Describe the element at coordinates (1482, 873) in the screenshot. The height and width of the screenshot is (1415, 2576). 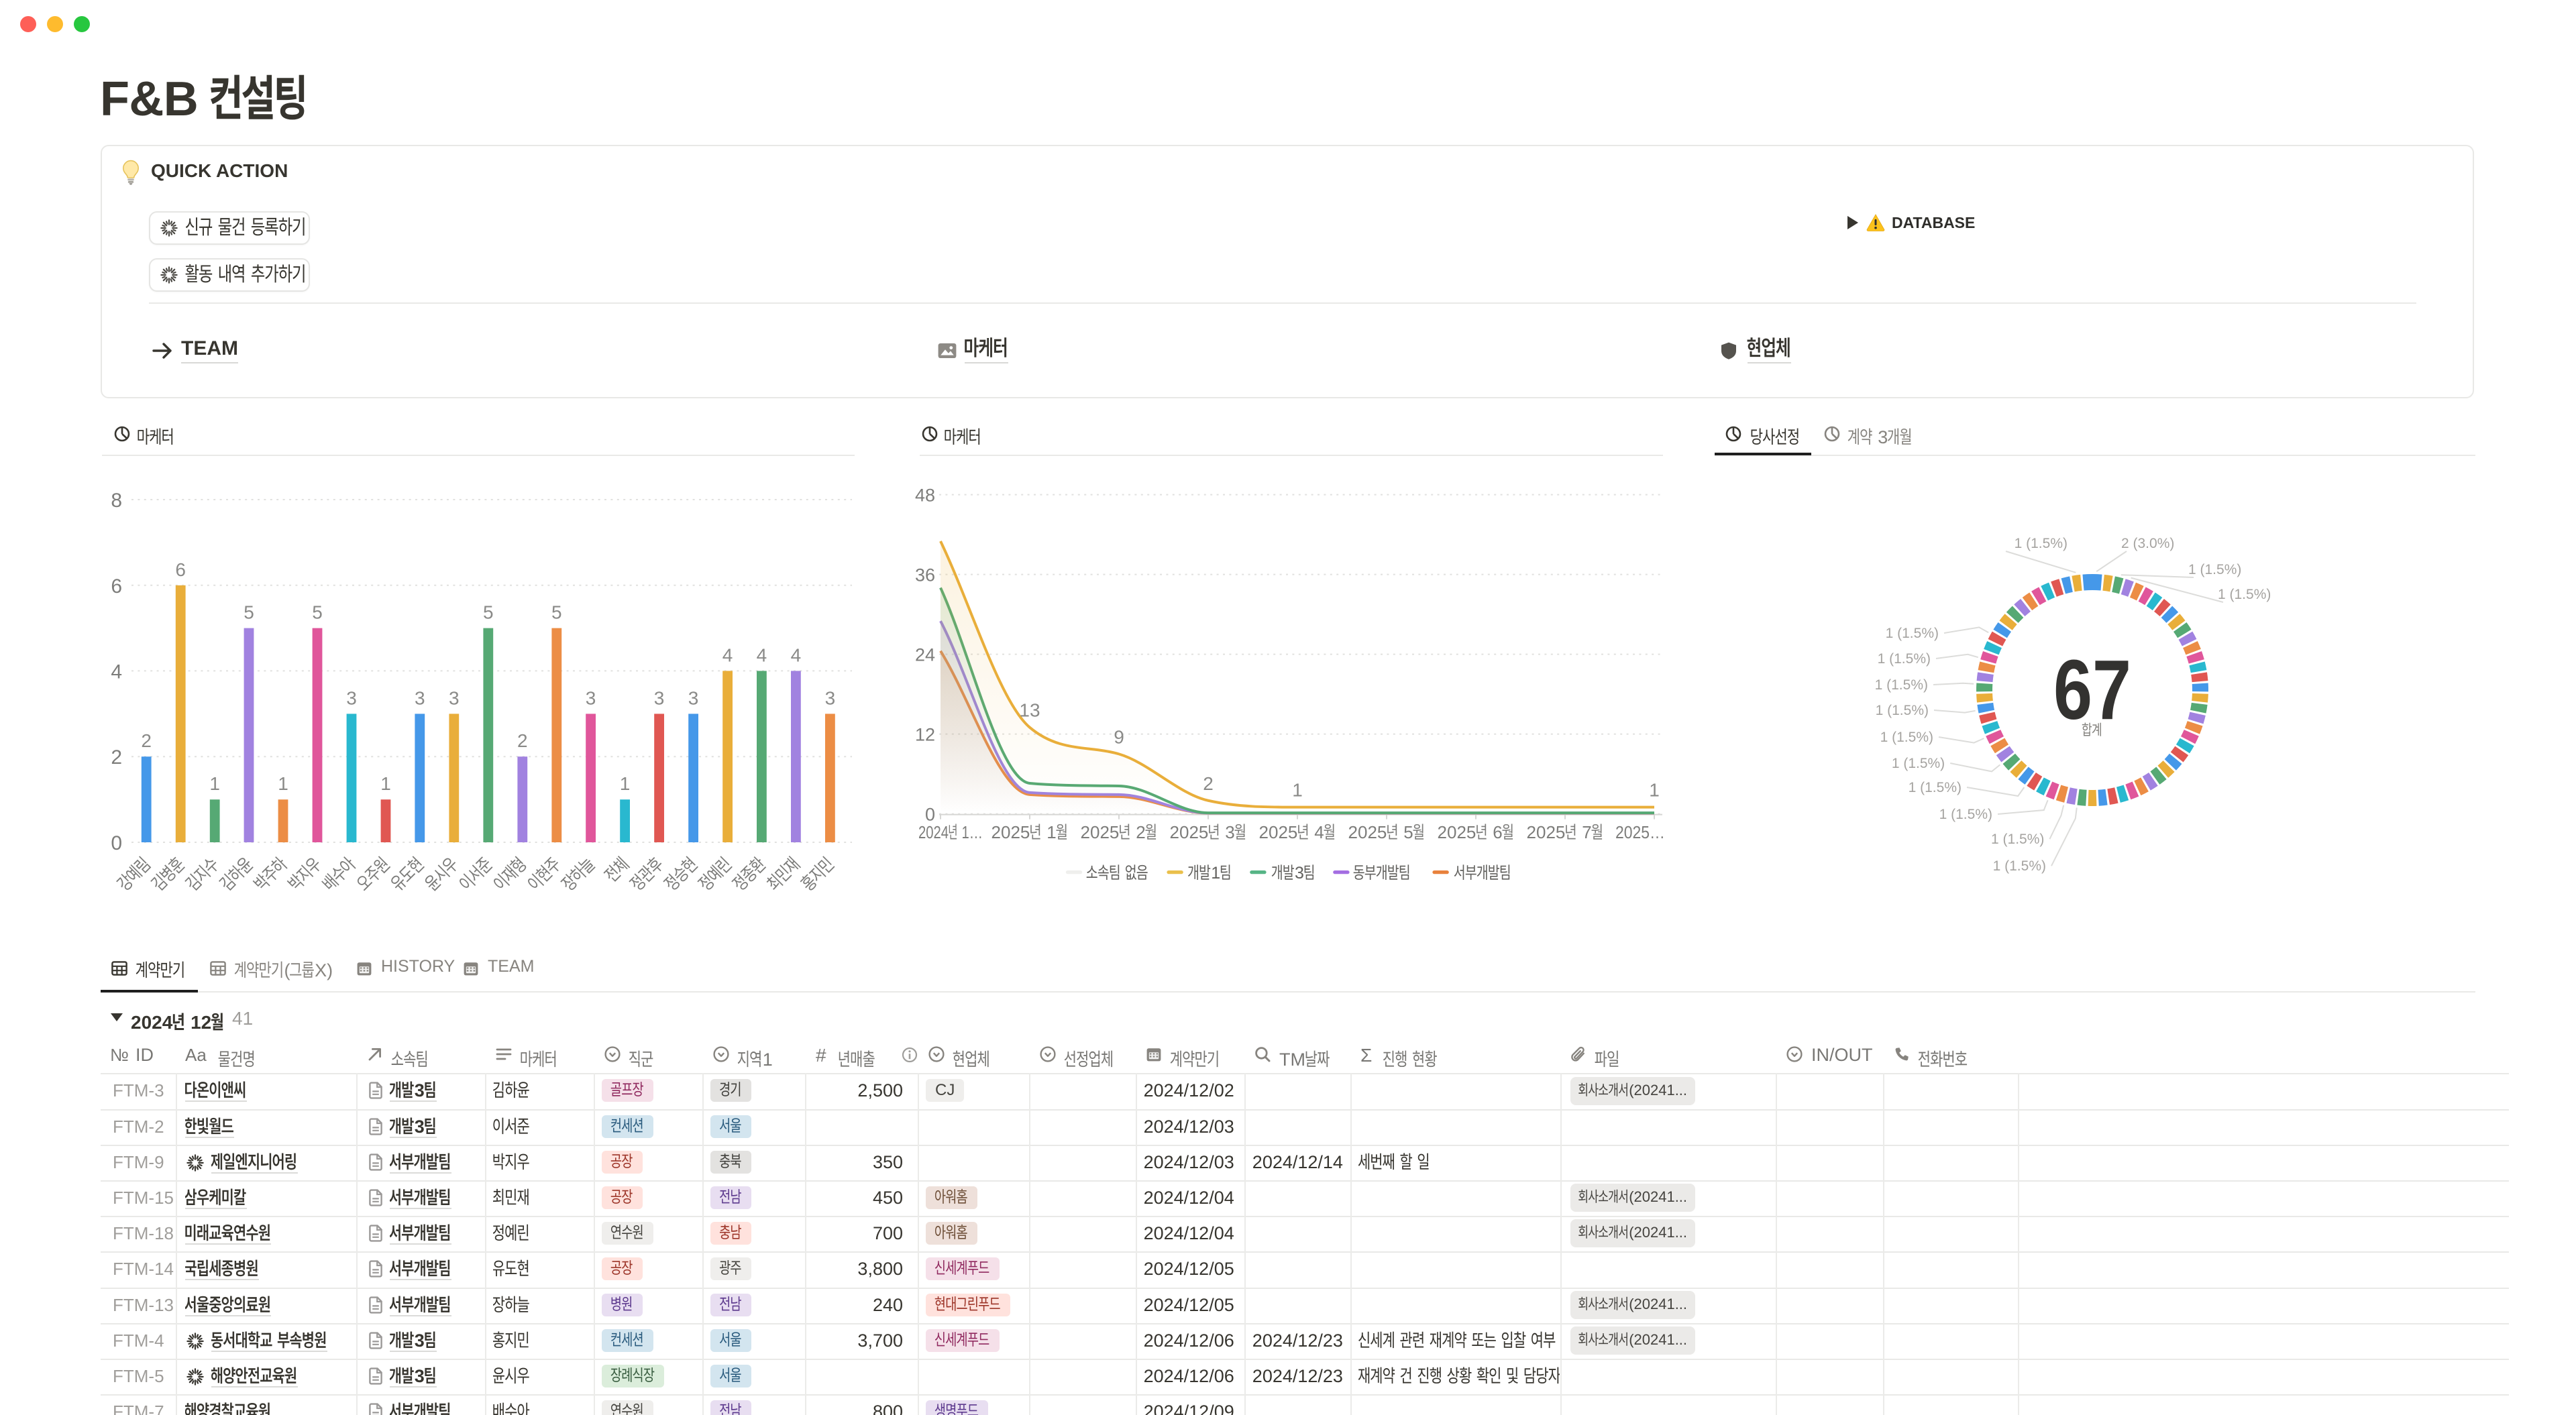
I see `svg-text: 서부개발팀` at that location.